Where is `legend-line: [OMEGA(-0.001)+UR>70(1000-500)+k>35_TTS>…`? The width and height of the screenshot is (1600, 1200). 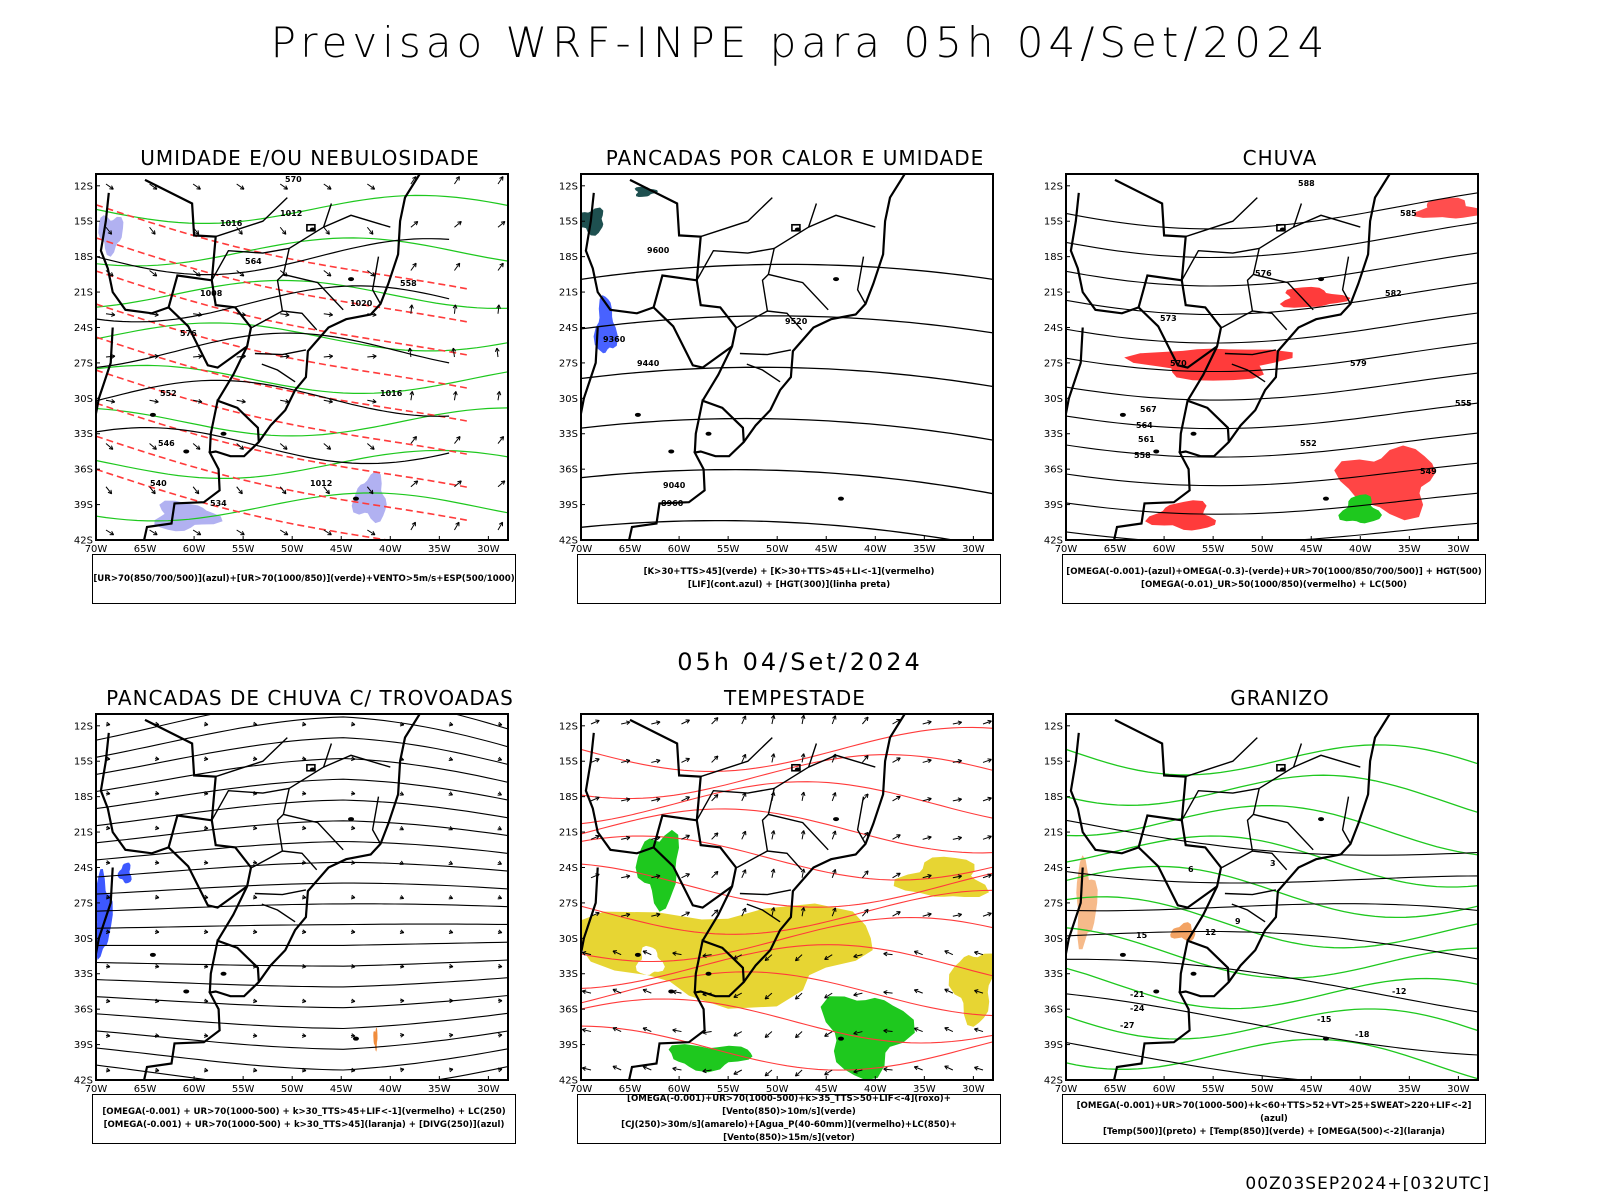
legend-line: [OMEGA(-0.001)+UR>70(1000-500)+k>35_TTS>… is located at coordinates (789, 1105).